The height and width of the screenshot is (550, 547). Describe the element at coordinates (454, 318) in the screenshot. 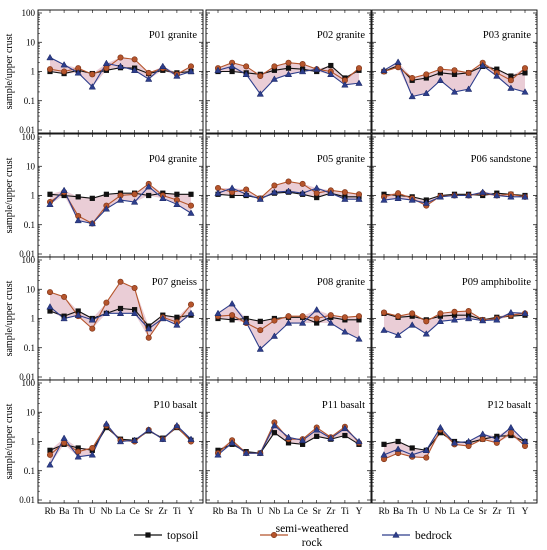

I see `panel-9: P09 amphibolite` at that location.